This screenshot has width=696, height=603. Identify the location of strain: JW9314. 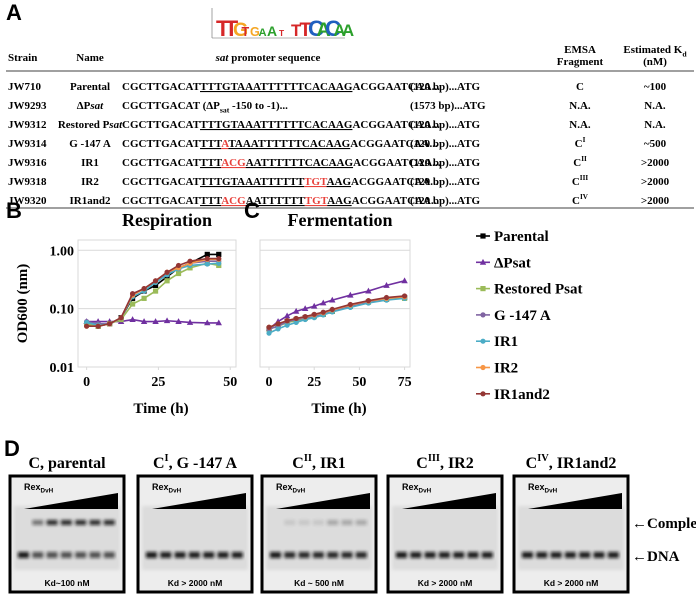
(27, 144).